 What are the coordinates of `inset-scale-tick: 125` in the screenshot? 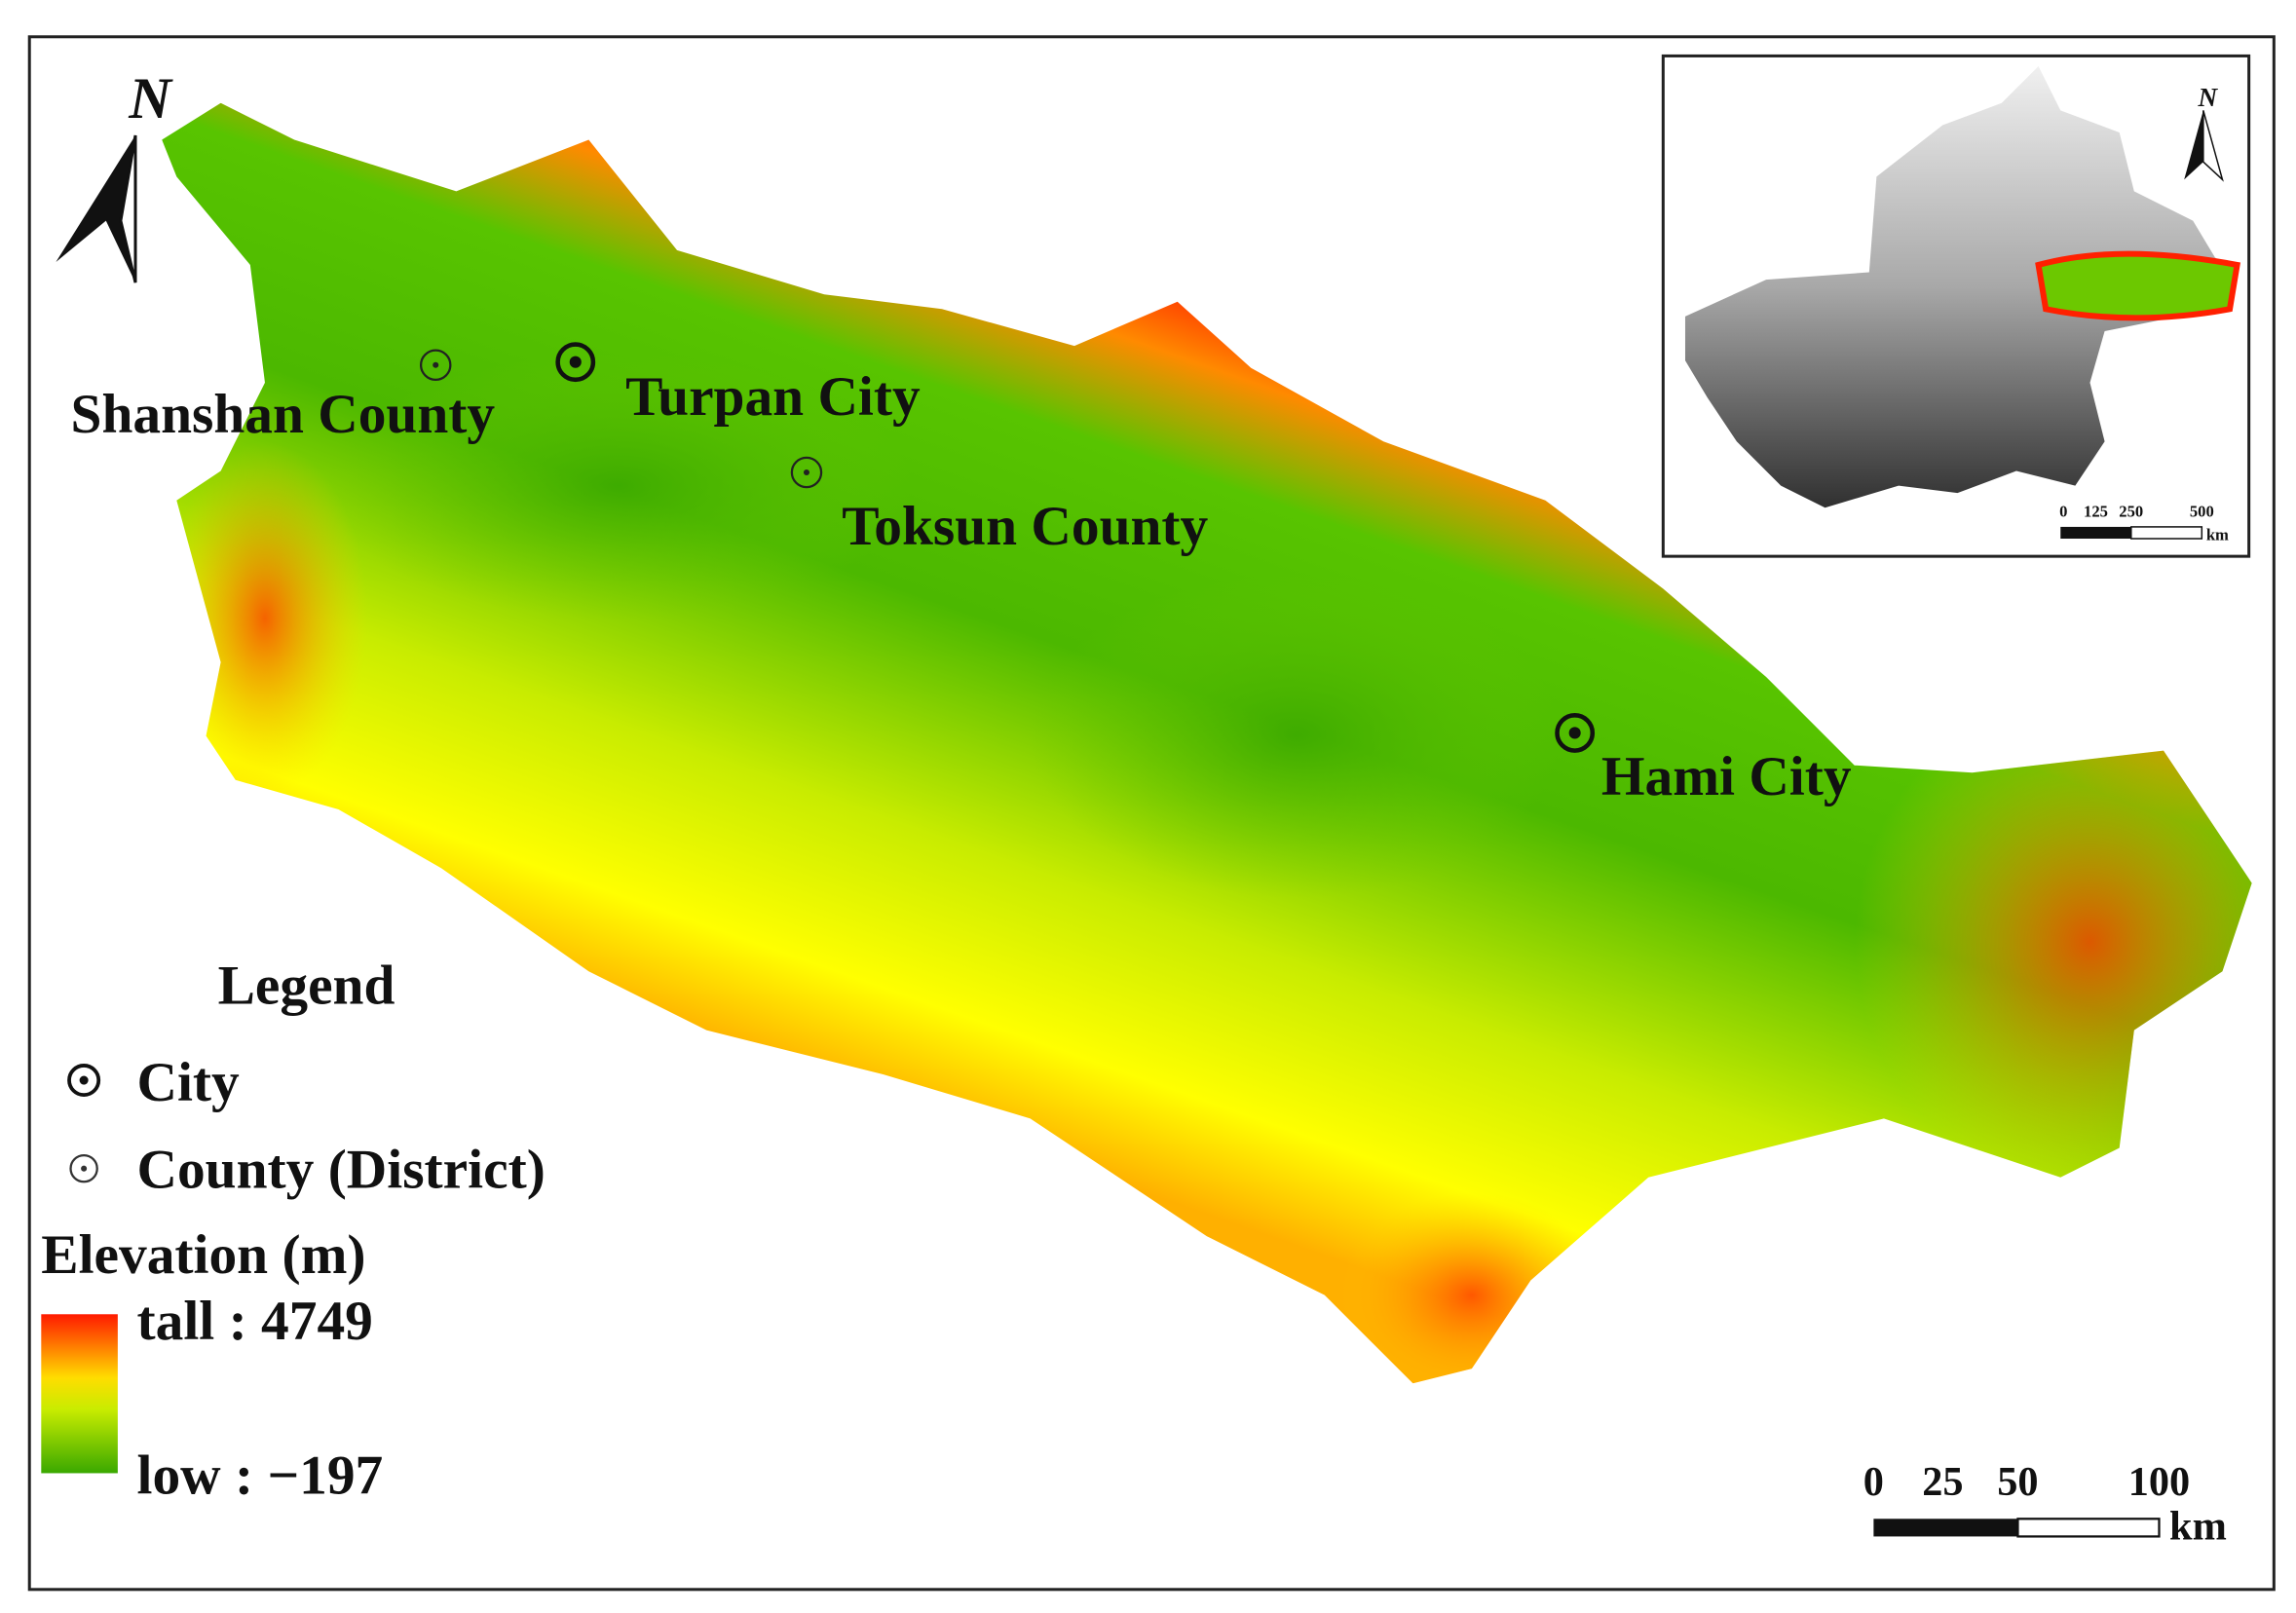 It's located at (2096, 511).